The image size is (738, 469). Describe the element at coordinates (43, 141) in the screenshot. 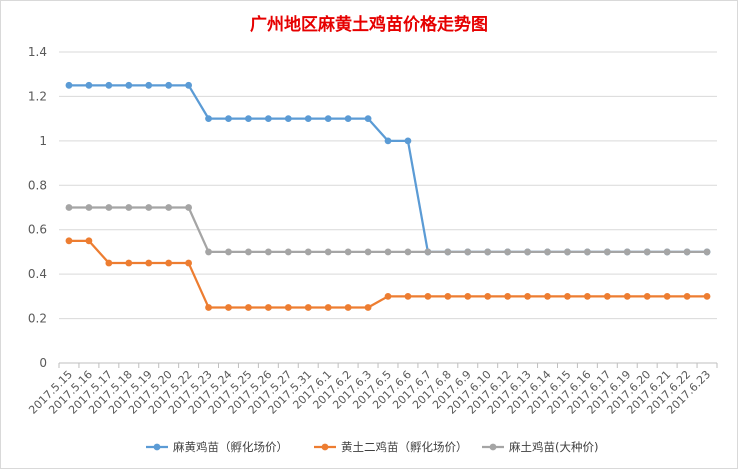

I see `y-tick-label: 1` at that location.